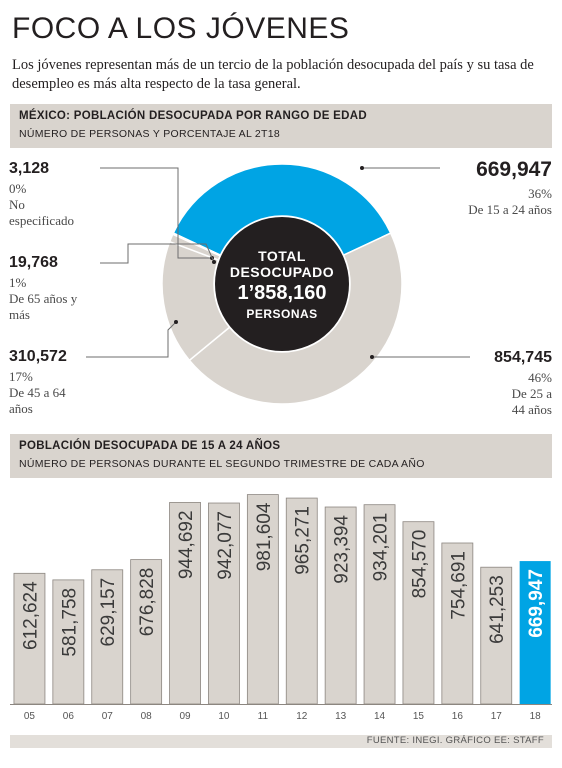  I want to click on slice-percent: 36%, so click(540, 193).